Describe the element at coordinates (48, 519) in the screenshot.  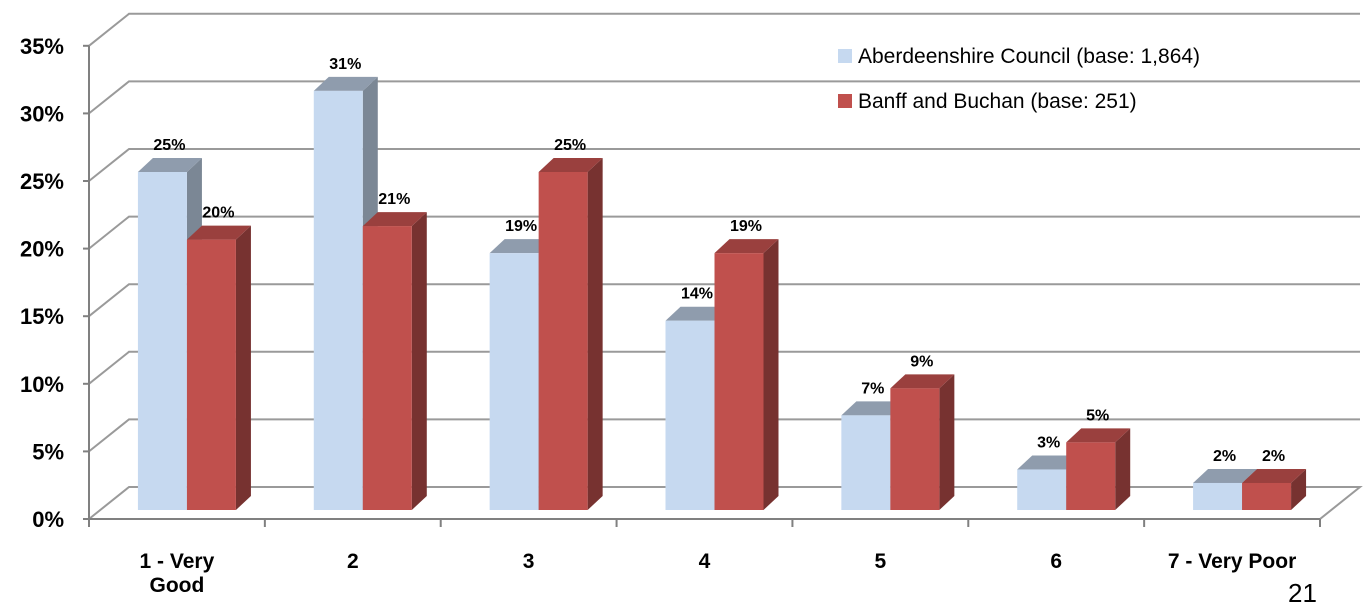
I see `y-tick-label: 0%` at that location.